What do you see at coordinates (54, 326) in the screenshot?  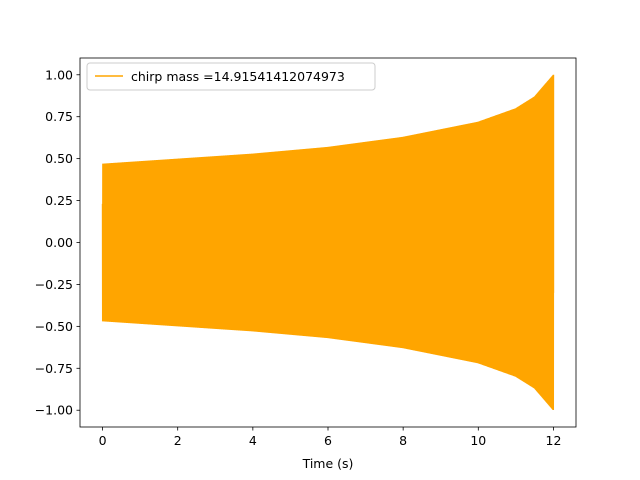 I see `y-tick-label: −0.50` at bounding box center [54, 326].